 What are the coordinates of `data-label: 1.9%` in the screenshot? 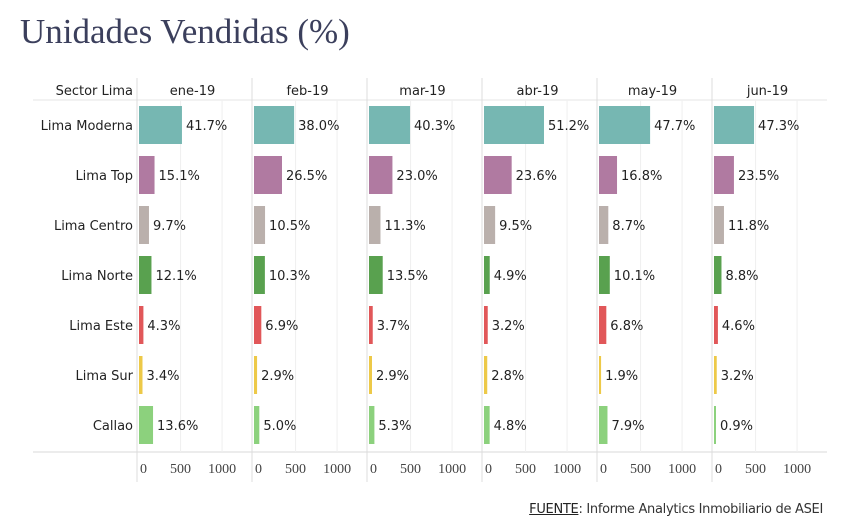 It's located at (621, 376).